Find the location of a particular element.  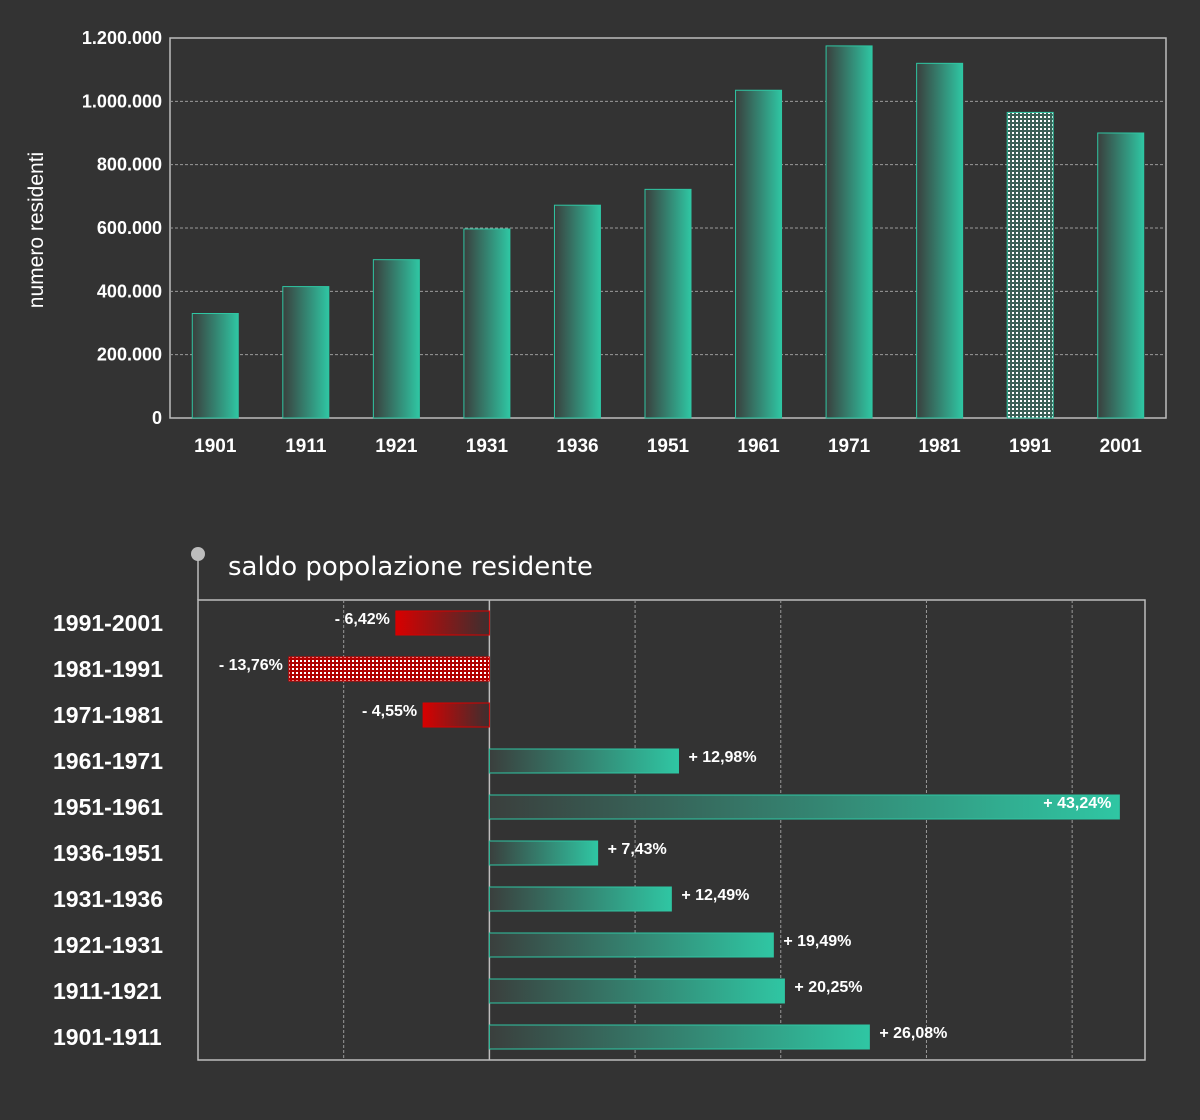

y-tick-label: 400.000 is located at coordinates (129, 291).